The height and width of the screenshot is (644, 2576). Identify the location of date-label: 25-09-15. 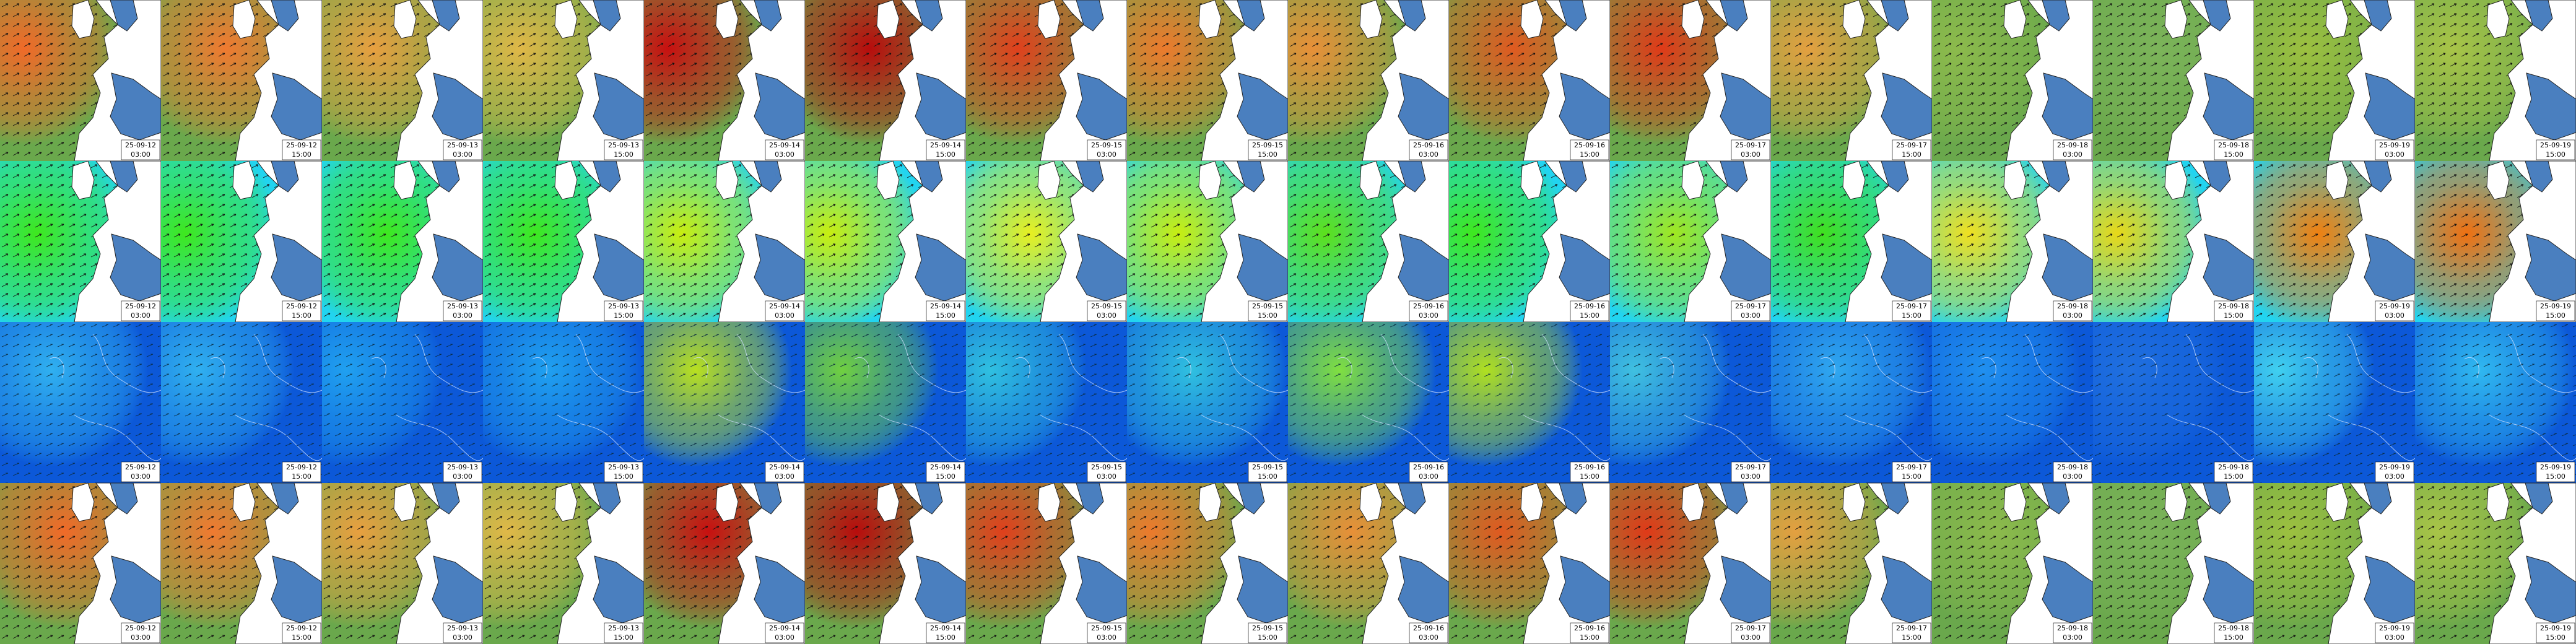
(1106, 306).